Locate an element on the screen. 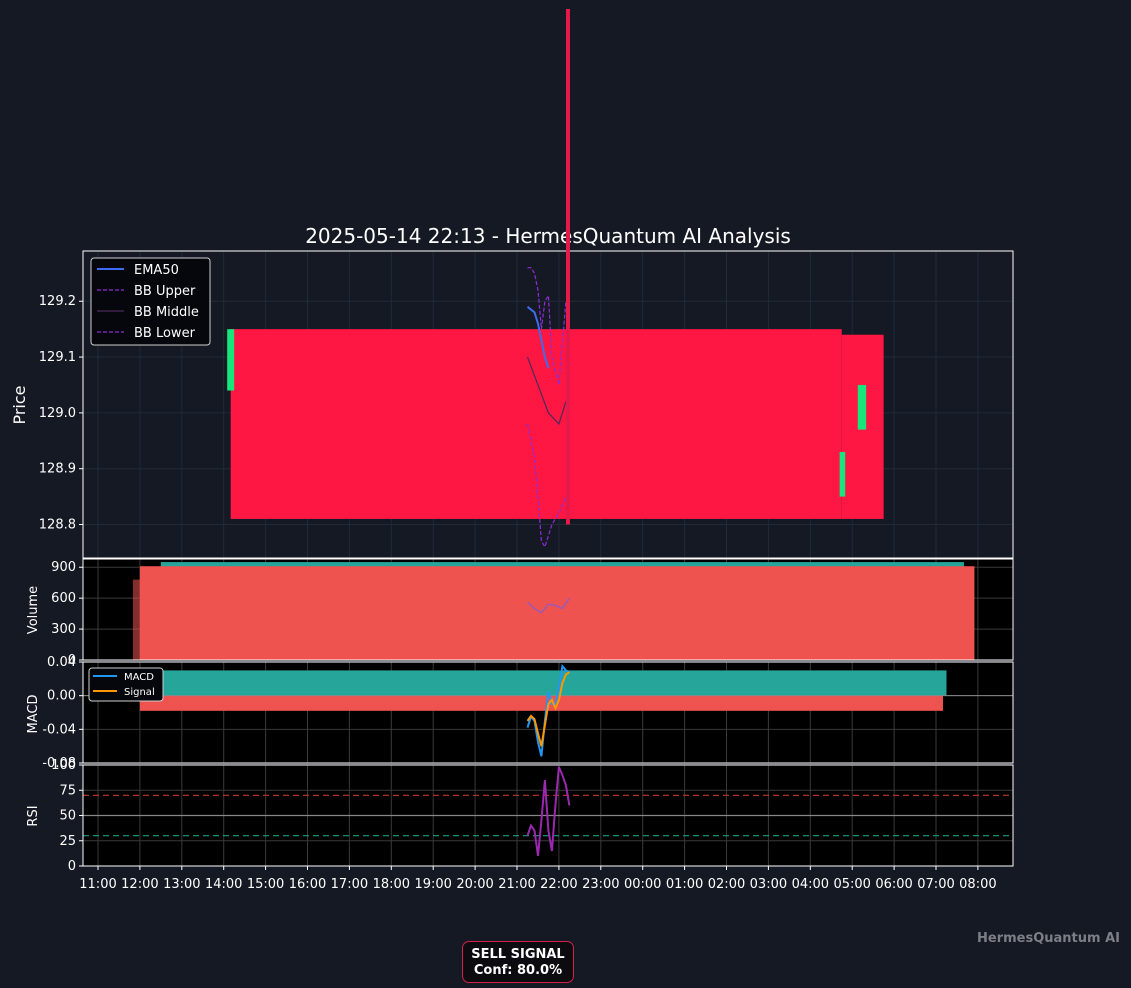  x-tick-label: 05:00 is located at coordinates (851, 884).